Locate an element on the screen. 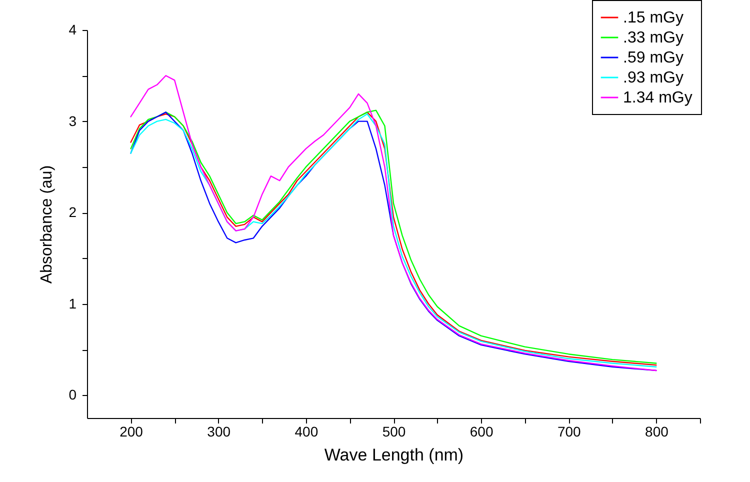 This screenshot has width=750, height=482. legend-label: .15 mGy is located at coordinates (653, 18).